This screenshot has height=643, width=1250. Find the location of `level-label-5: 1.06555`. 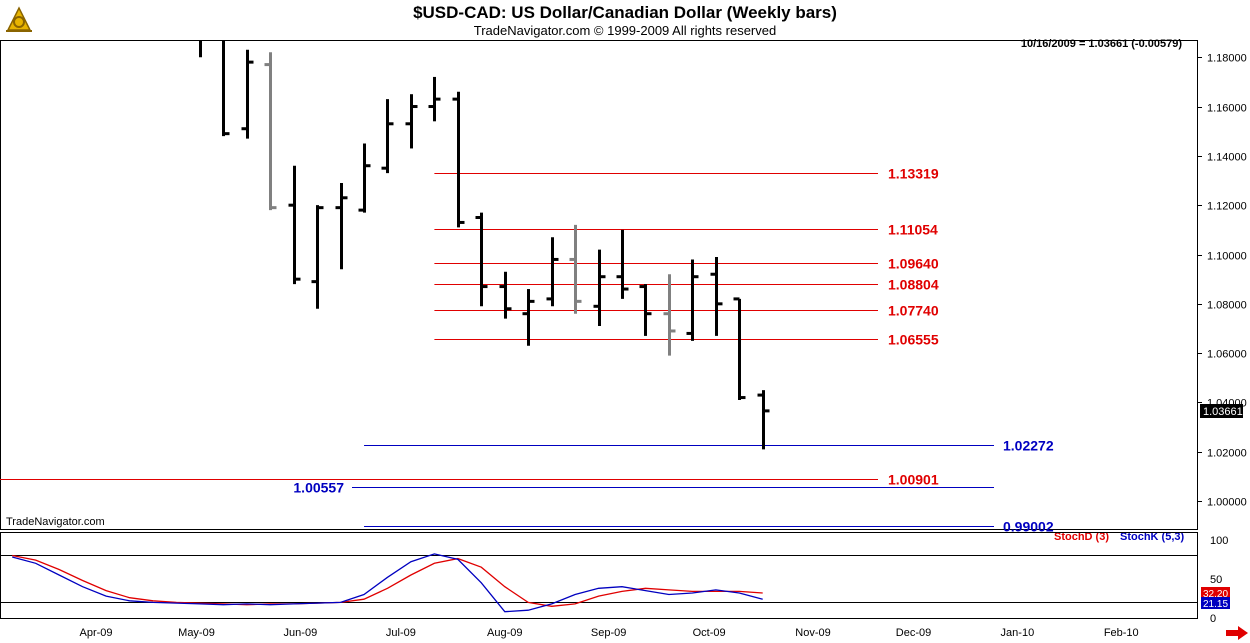

level-label-5: 1.06555 is located at coordinates (913, 340).